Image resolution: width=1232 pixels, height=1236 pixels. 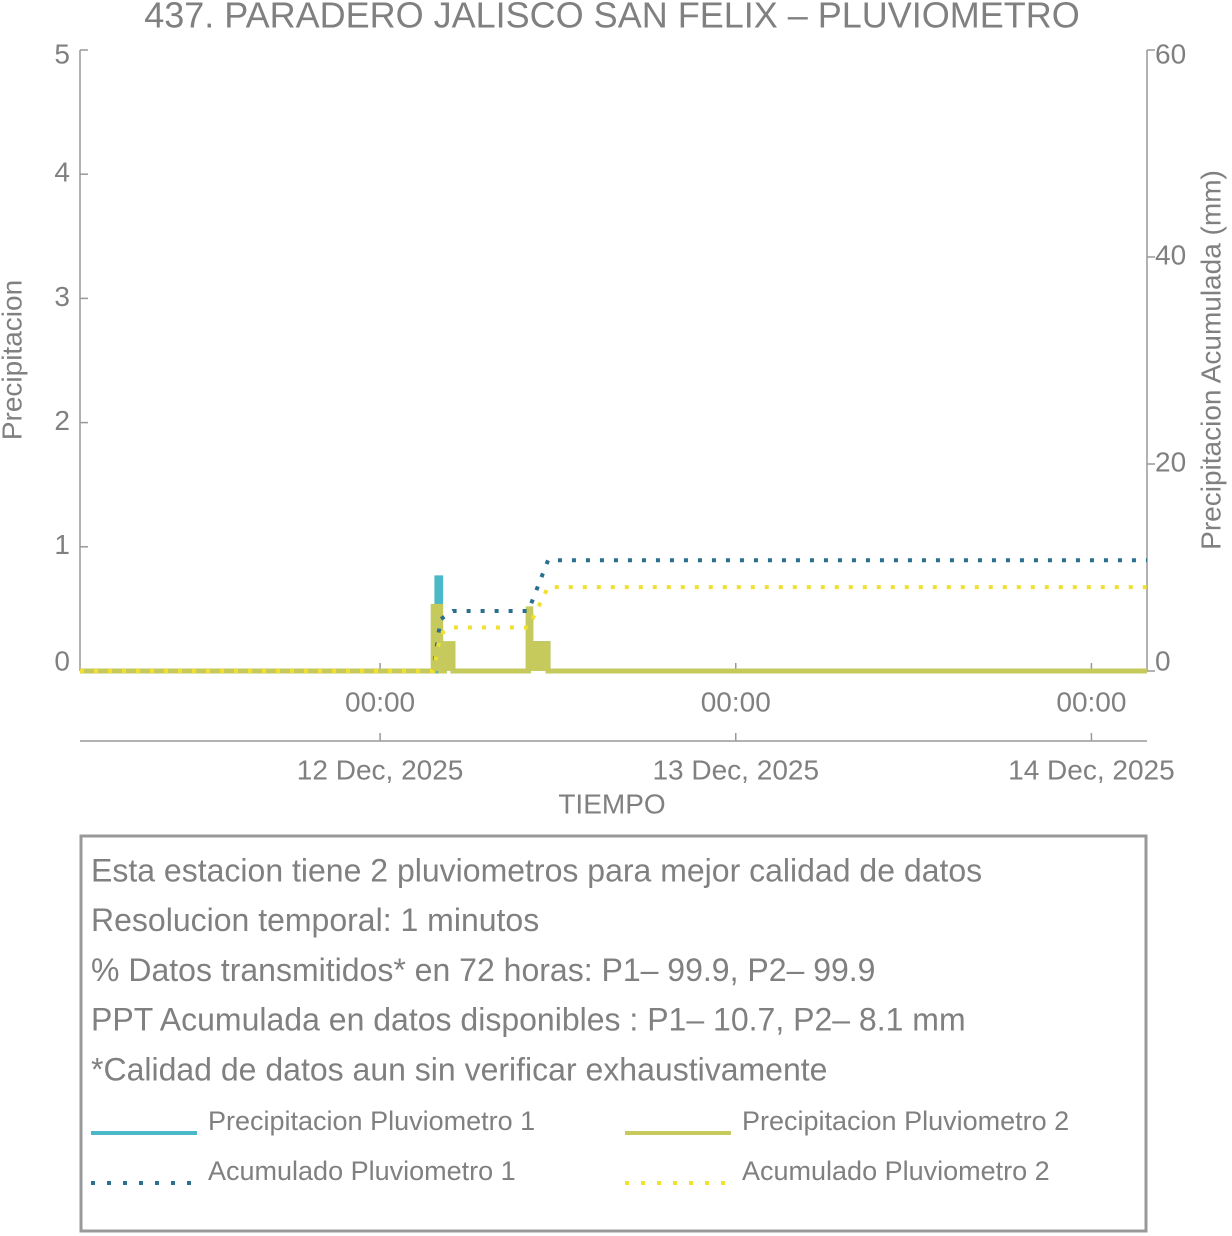 What do you see at coordinates (13, 360) in the screenshot?
I see `y-axis-label: Precipitacion` at bounding box center [13, 360].